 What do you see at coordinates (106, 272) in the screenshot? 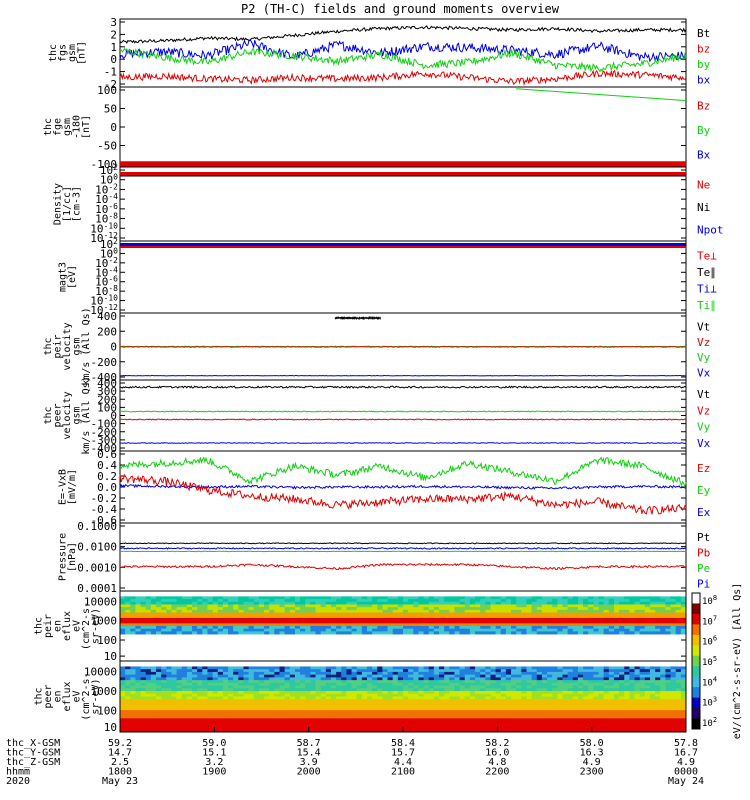
I see `y-tick-label: 10-4` at bounding box center [106, 272].